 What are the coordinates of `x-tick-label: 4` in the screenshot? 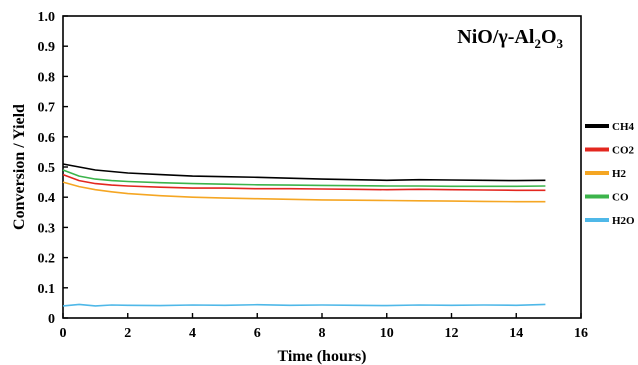 It's located at (192, 333).